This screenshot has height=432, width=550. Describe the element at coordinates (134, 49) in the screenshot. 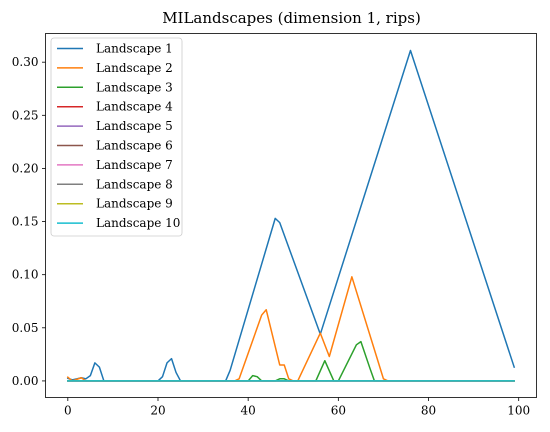

I see `legend-label-landscape-1: Landscape 1` at that location.